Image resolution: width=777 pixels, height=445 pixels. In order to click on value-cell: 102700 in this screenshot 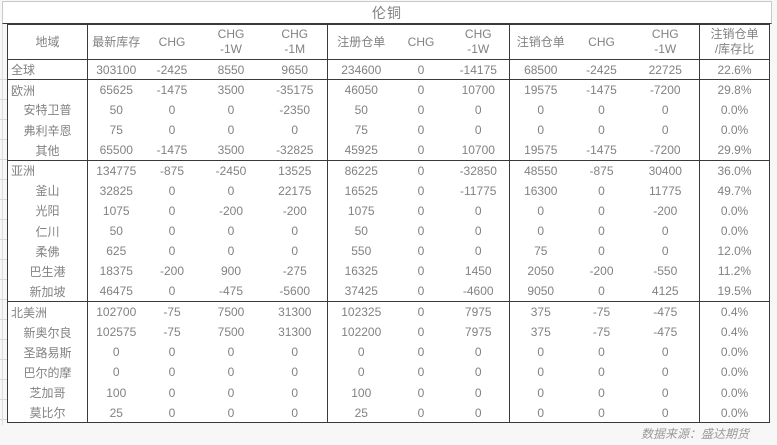, I will do `click(116, 311)`.